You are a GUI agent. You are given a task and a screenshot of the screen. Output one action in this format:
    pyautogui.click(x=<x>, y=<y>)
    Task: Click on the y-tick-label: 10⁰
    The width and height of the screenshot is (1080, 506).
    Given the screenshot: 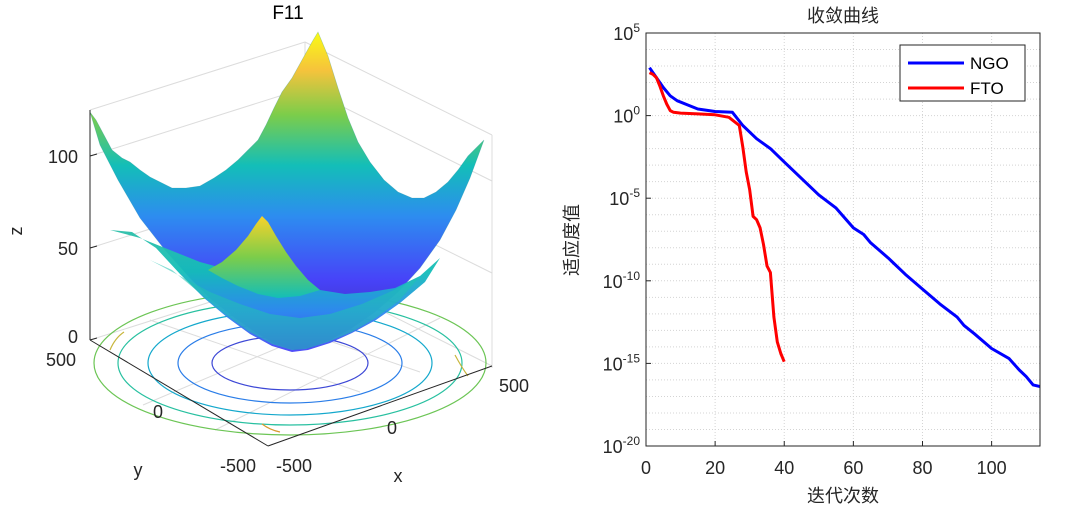 What is the action you would take?
    pyautogui.click(x=626, y=115)
    